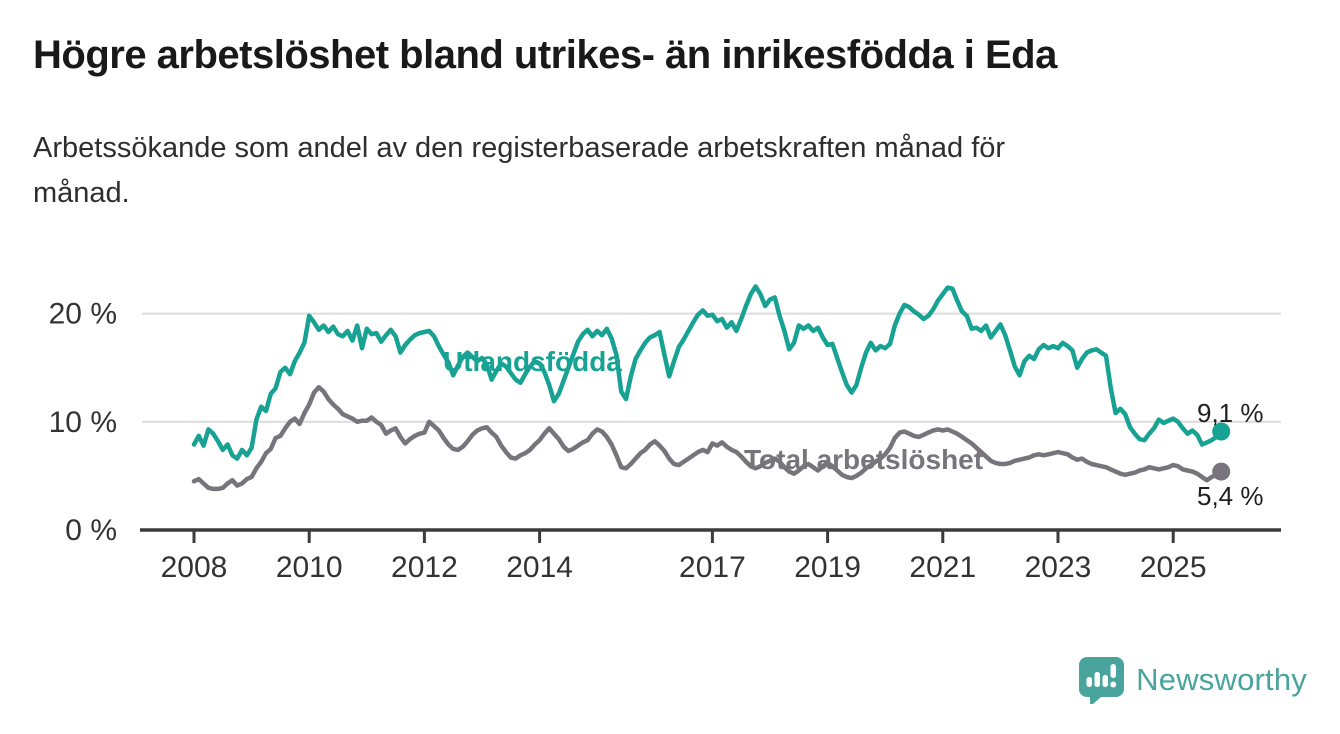  I want to click on newsworthy-brand: Newsworthy, so click(1192, 680).